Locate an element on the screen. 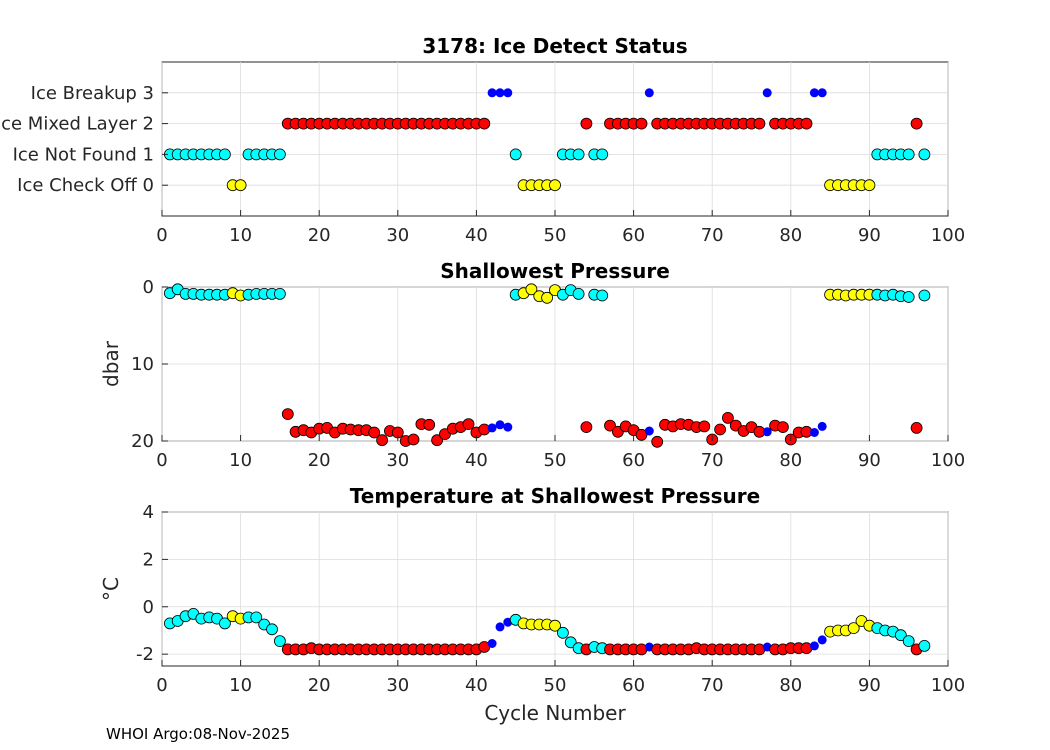  pressure-ylabel: dbar is located at coordinates (111, 363).